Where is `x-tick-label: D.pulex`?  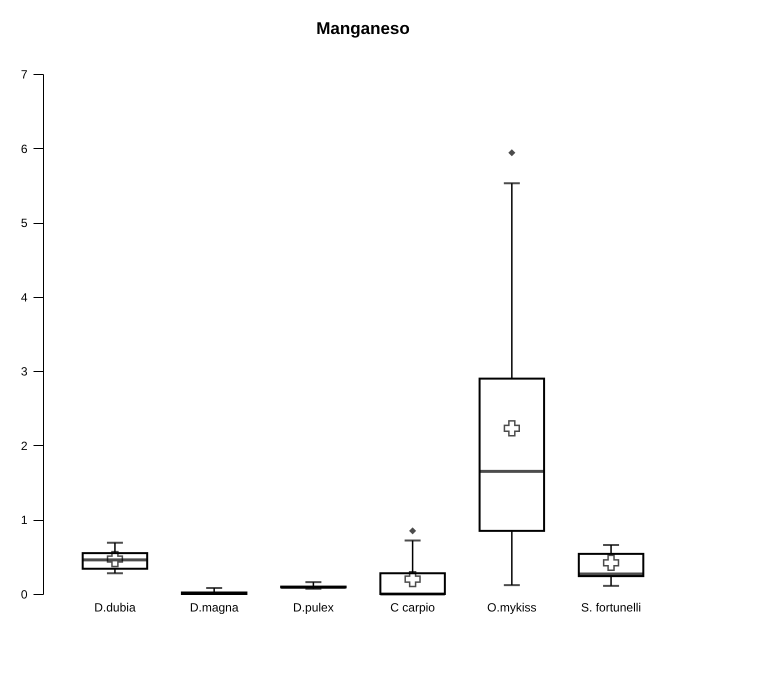
x-tick-label: D.pulex is located at coordinates (313, 607).